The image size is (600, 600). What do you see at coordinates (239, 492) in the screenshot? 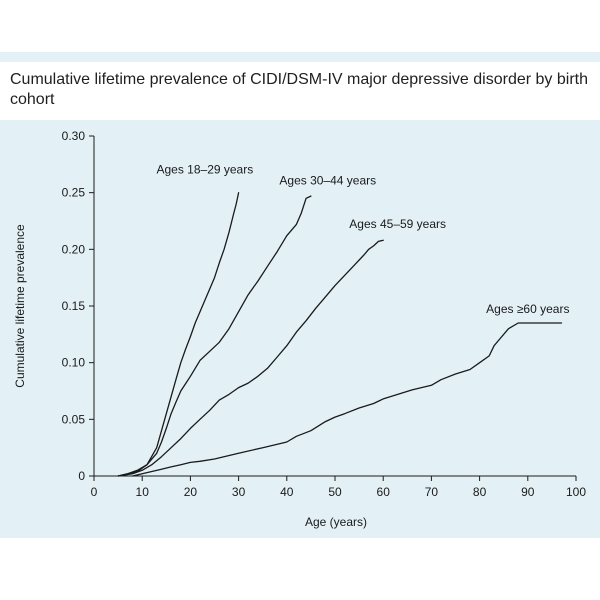
I see `x-tick-label: 30` at bounding box center [239, 492].